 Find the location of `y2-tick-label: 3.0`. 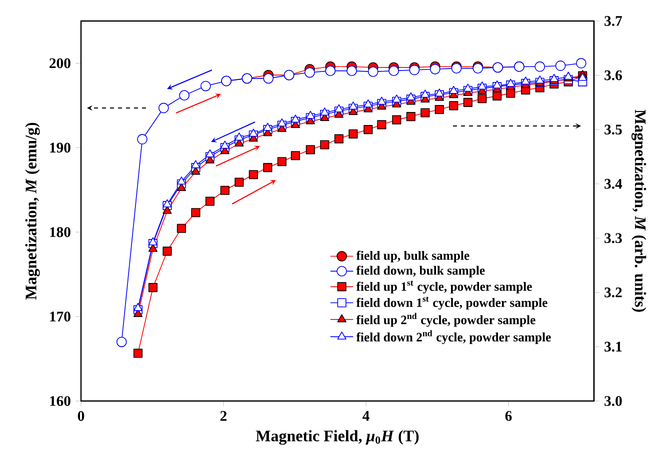

y2-tick-label: 3.0 is located at coordinates (613, 401).